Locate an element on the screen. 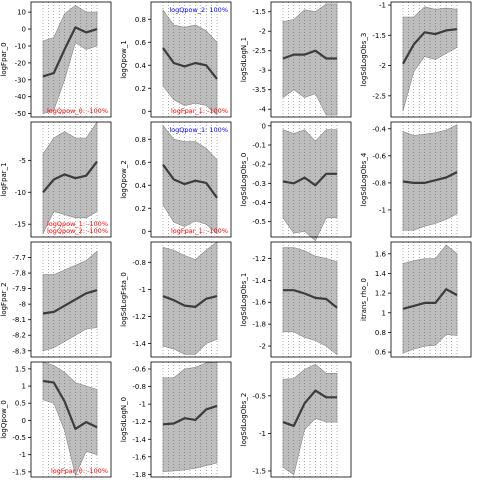  y-tick-label: 1.6 is located at coordinates (381, 254).